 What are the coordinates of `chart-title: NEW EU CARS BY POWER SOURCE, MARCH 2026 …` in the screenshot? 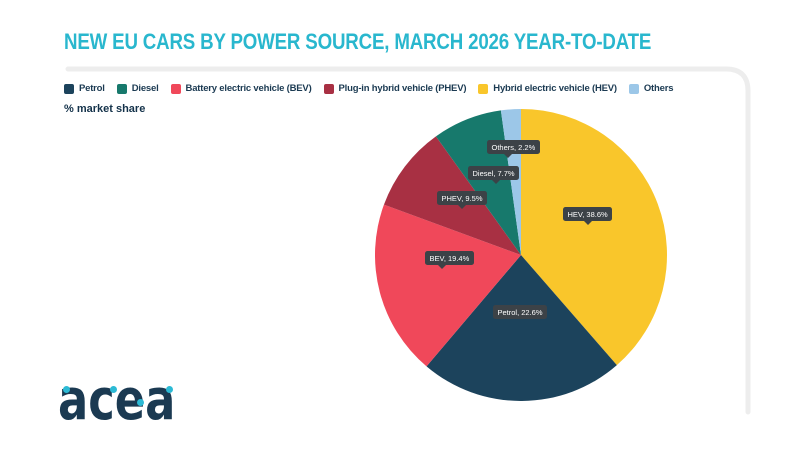 It's located at (358, 41).